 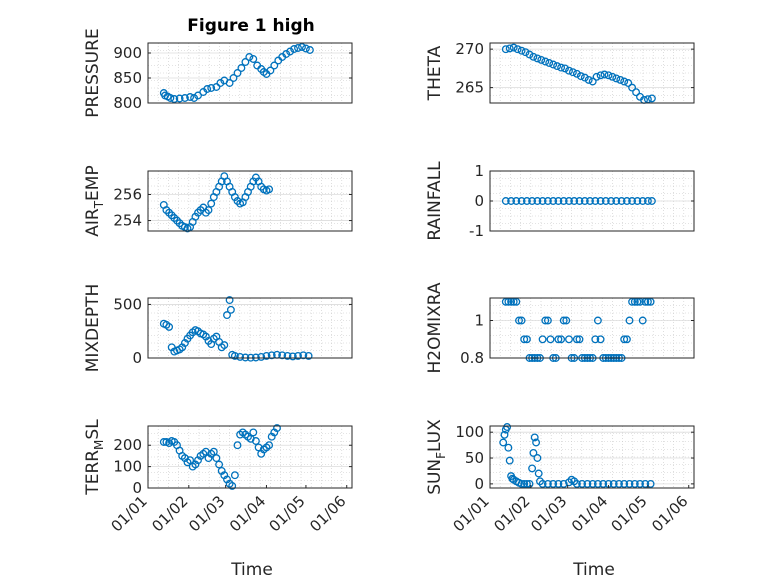 What do you see at coordinates (93, 72) in the screenshot?
I see `y-axis-label: PRESSURE` at bounding box center [93, 72].